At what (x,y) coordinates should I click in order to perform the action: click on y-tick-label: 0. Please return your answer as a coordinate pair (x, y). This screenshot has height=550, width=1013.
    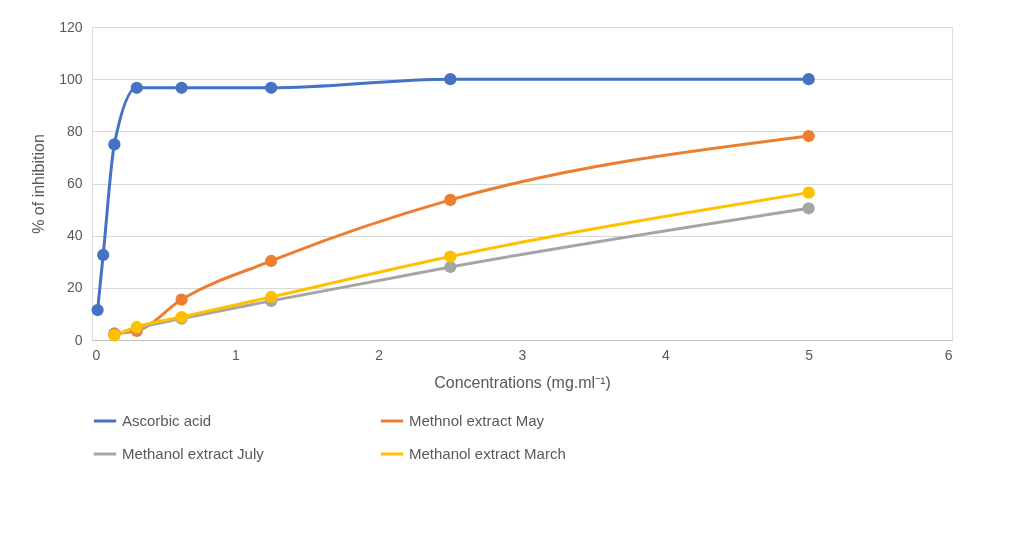
    Looking at the image, I should click on (78, 339).